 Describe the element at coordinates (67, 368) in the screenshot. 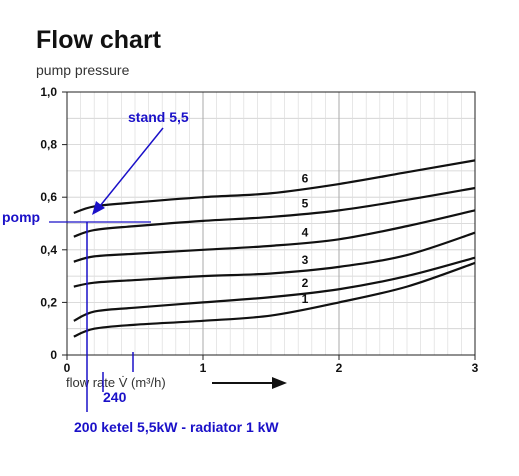

I see `x-tick-label: 0` at that location.